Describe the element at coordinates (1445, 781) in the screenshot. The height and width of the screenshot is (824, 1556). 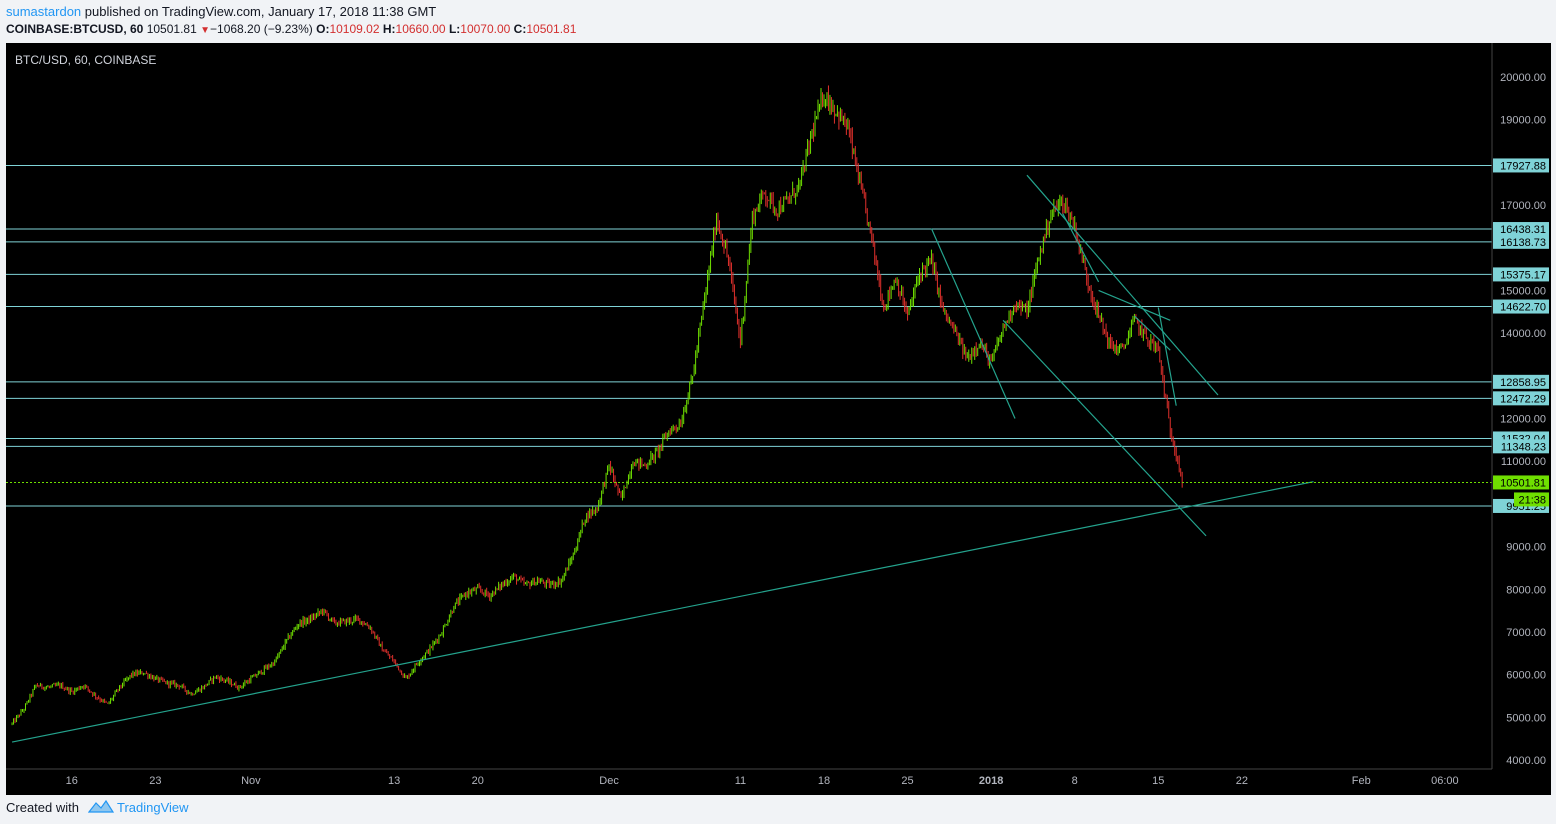
I see `time-tick-label: 06:00` at that location.